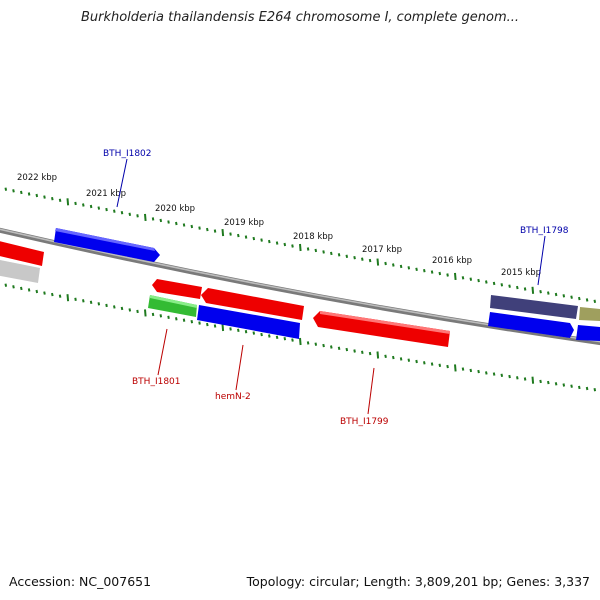  What do you see at coordinates (177, 289) in the screenshot?
I see `gene-small-red` at bounding box center [177, 289].